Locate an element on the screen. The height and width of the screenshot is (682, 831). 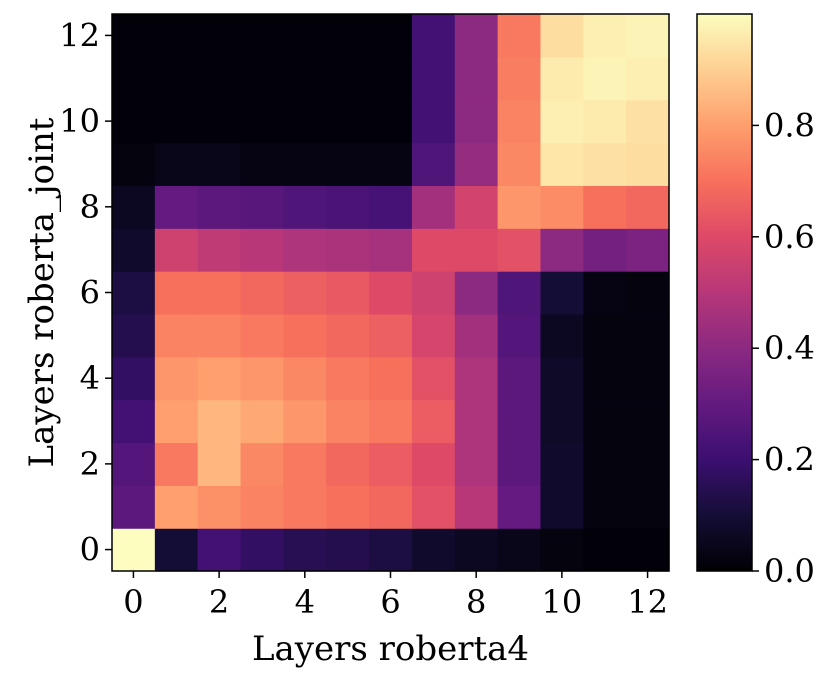
colorbar-tick-label-0: 0.0 is located at coordinates (789, 571).